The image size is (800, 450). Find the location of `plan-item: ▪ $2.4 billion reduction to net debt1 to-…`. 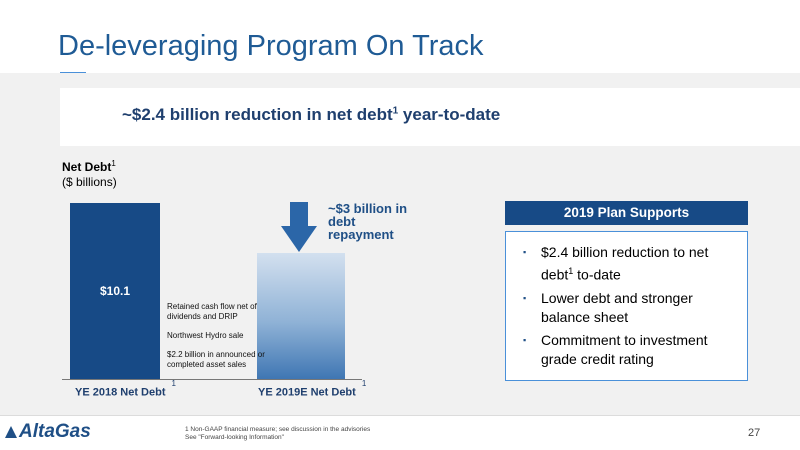

plan-item: ▪ $2.4 billion reduction to net debt1 to-… is located at coordinates (630, 264).